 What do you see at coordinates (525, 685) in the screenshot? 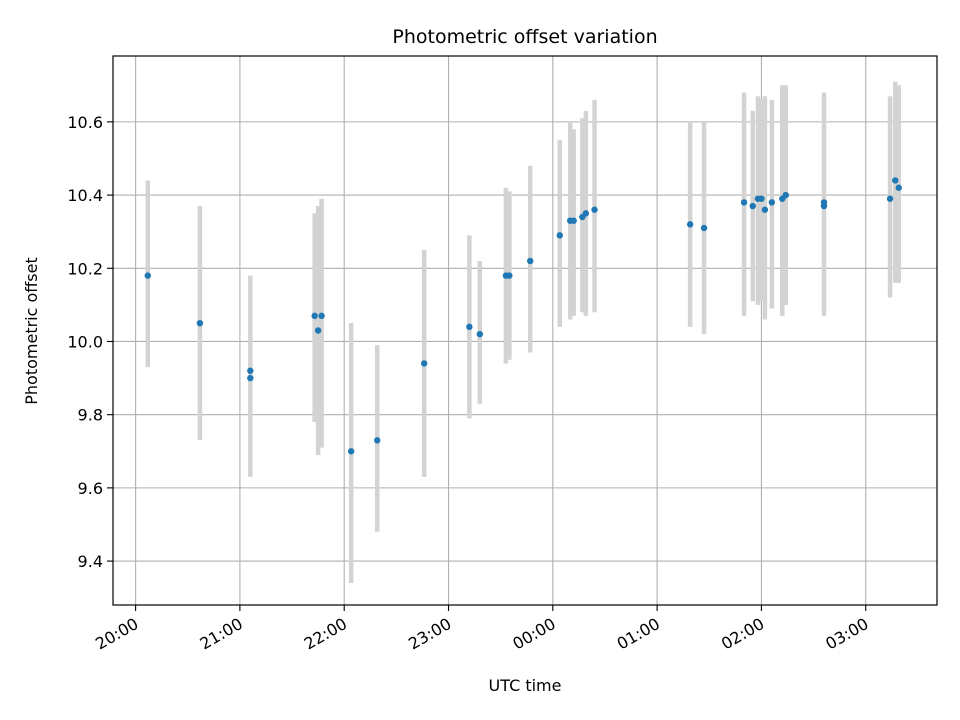
I see `x-axis-title: UTC time` at bounding box center [525, 685].